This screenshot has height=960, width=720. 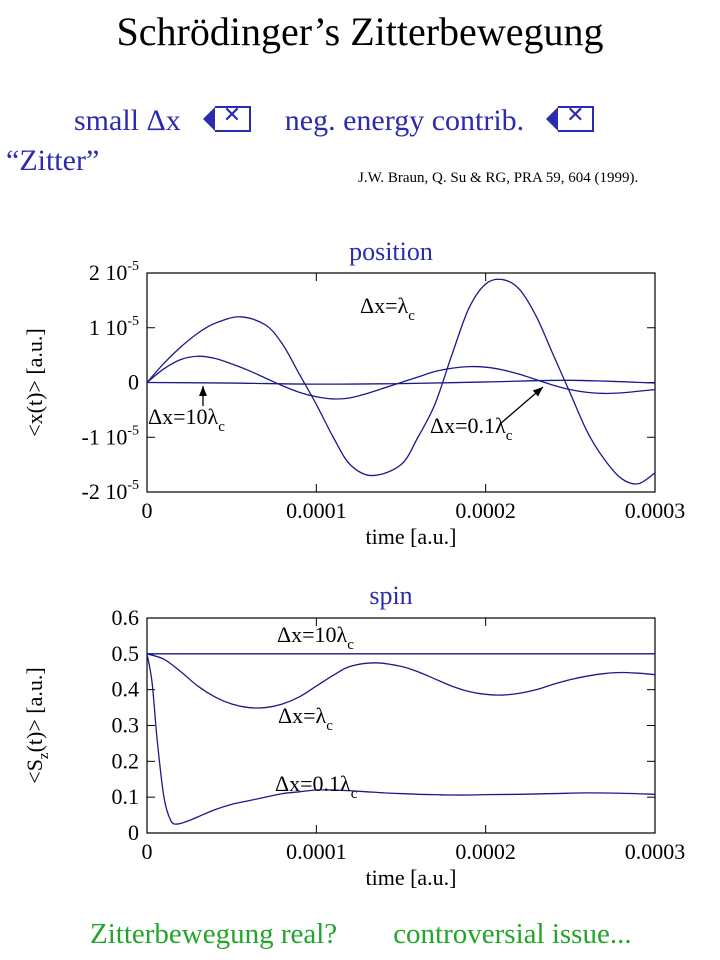 I want to click on headline-line: small Δx neg. energy contrib., so click(x=336, y=120).